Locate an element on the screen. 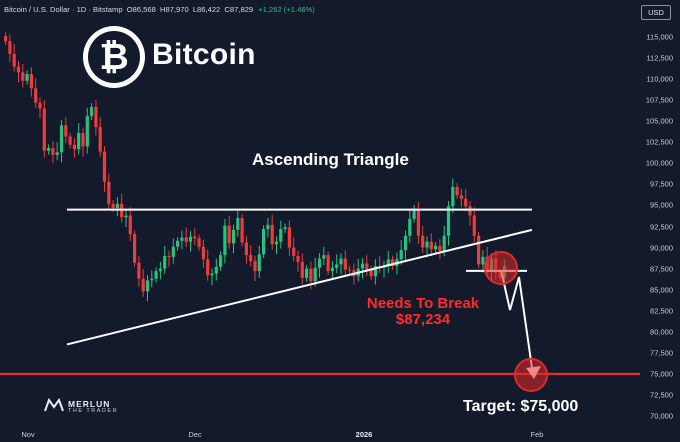 This screenshot has width=680, height=442. high-value: H87,970 is located at coordinates (174, 9).